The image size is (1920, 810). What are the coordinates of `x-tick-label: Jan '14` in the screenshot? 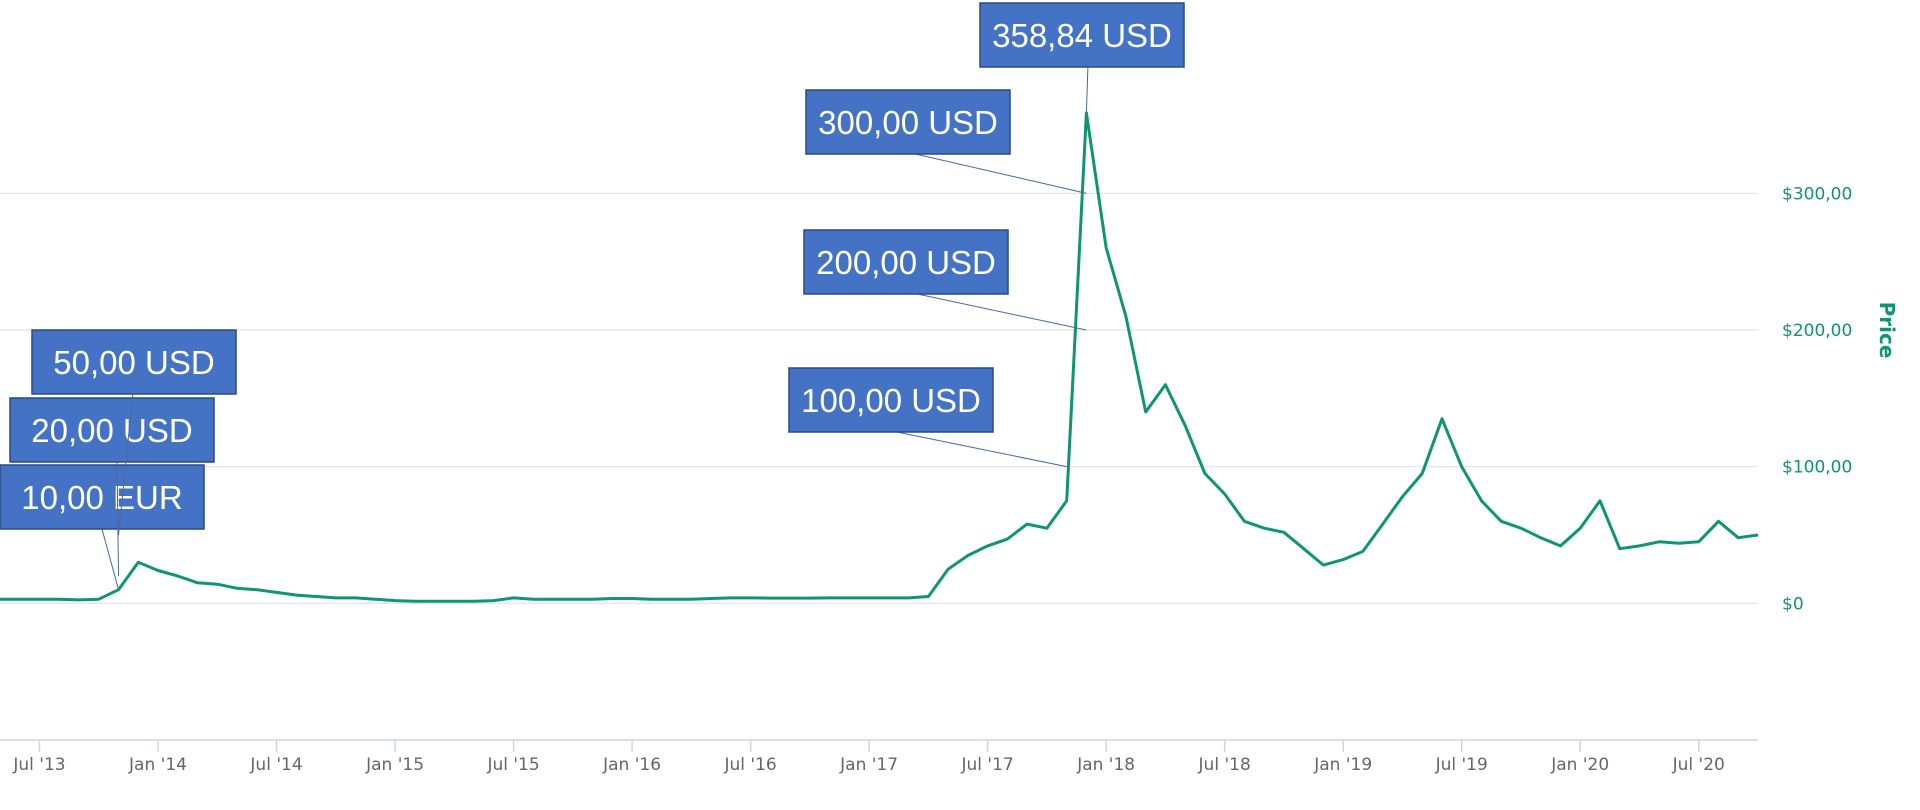 It's located at (157, 765).